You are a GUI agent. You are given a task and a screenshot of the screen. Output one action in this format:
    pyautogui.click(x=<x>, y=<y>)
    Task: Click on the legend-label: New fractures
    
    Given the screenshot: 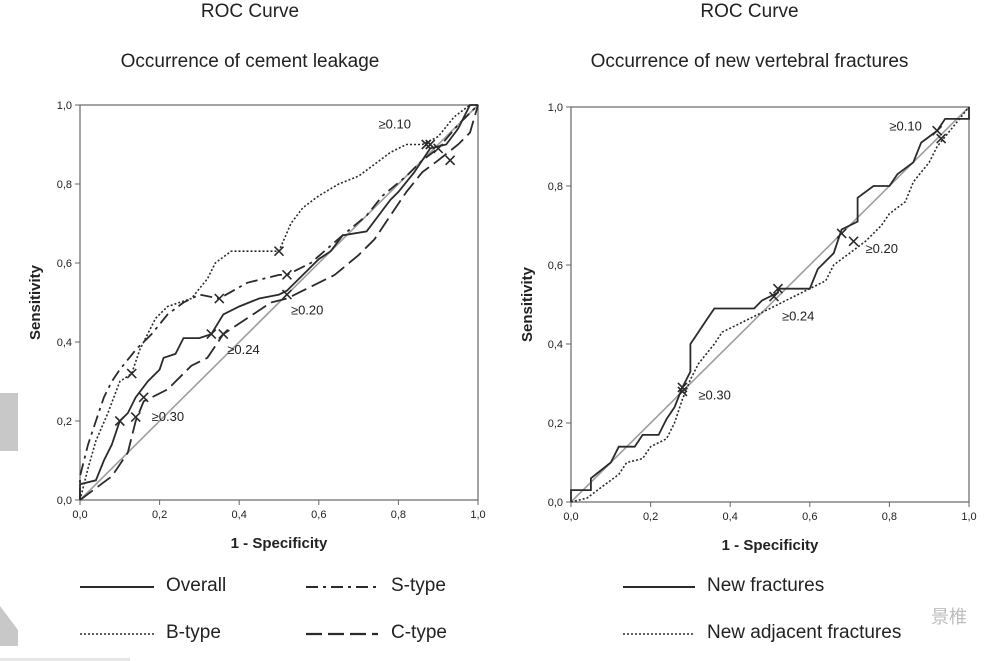 What is the action you would take?
    pyautogui.click(x=766, y=585)
    